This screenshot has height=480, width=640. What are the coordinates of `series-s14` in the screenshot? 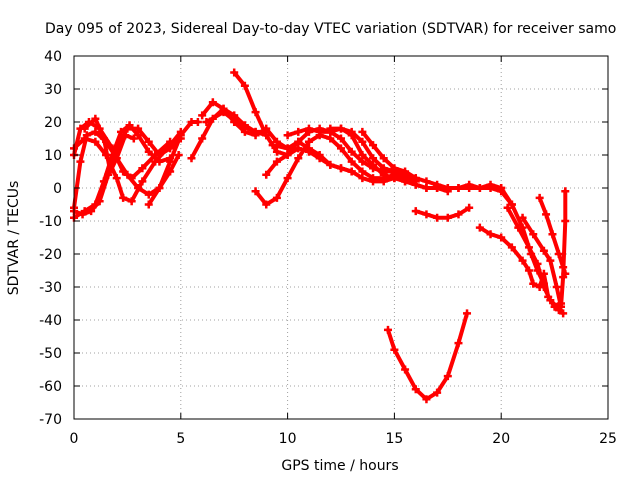 It's located at (312, 156).